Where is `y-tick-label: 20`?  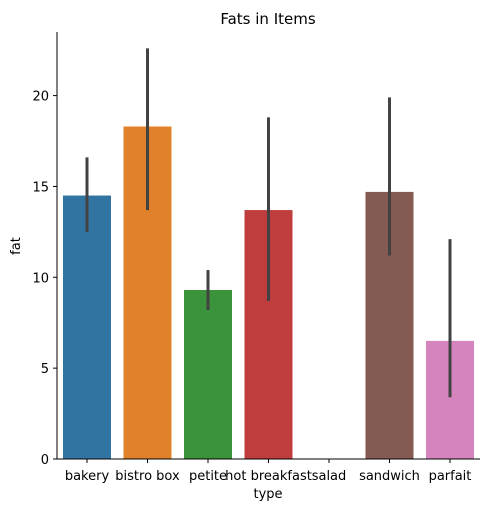
y-tick-label: 20 is located at coordinates (40, 97).